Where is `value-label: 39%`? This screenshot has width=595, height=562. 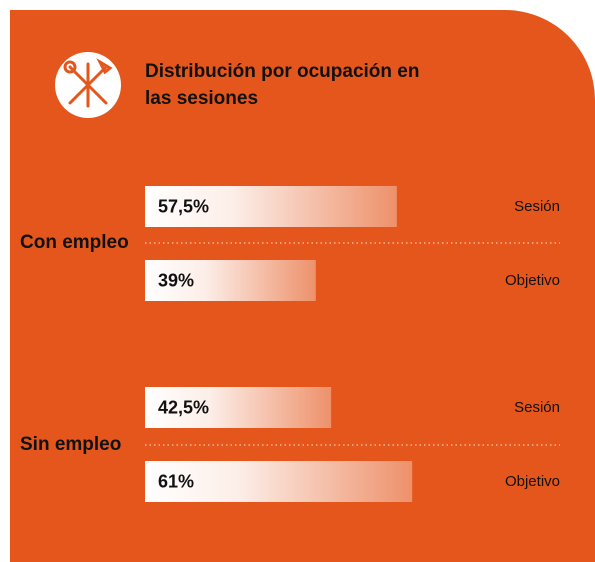
value-label: 39% is located at coordinates (176, 280).